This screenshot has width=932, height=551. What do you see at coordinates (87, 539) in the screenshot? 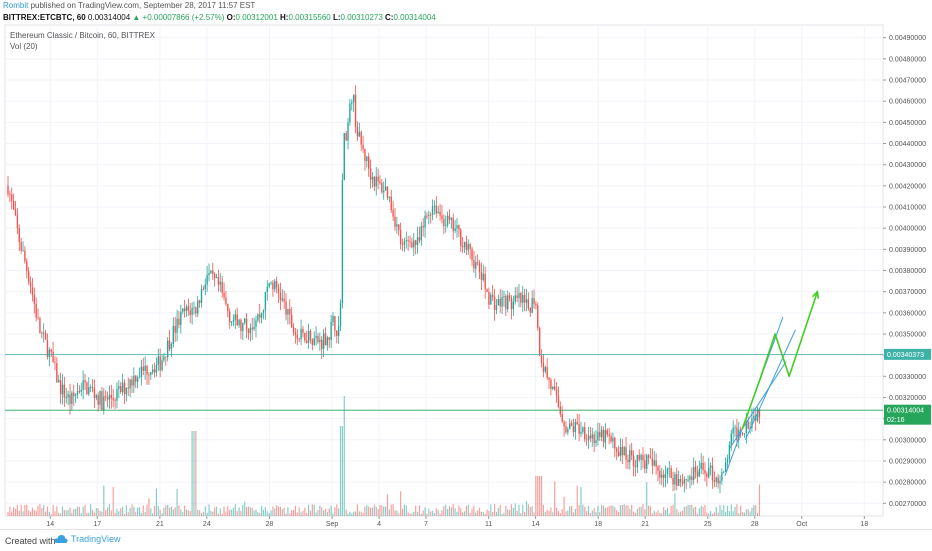
I see `tradingview-logo: TradingView` at bounding box center [87, 539].